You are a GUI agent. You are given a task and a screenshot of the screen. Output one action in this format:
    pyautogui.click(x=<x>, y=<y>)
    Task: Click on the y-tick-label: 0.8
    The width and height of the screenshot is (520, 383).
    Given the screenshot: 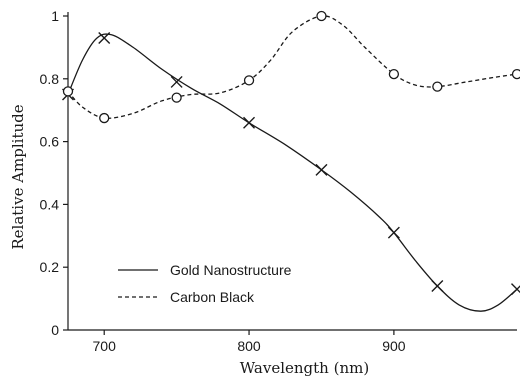 What is the action you would take?
    pyautogui.click(x=50, y=79)
    